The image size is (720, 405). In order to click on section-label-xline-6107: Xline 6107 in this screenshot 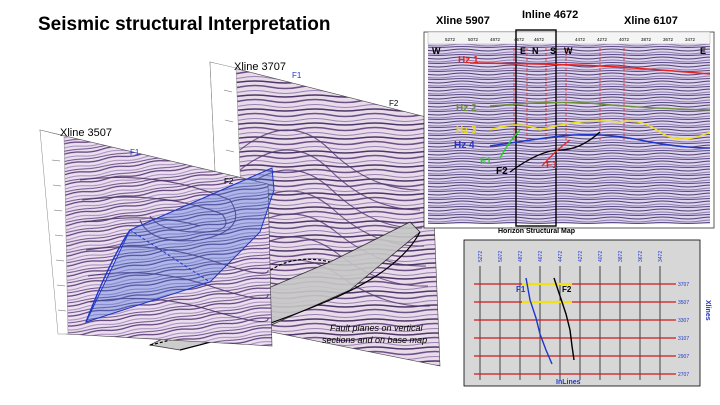, I will do `click(651, 21)`.